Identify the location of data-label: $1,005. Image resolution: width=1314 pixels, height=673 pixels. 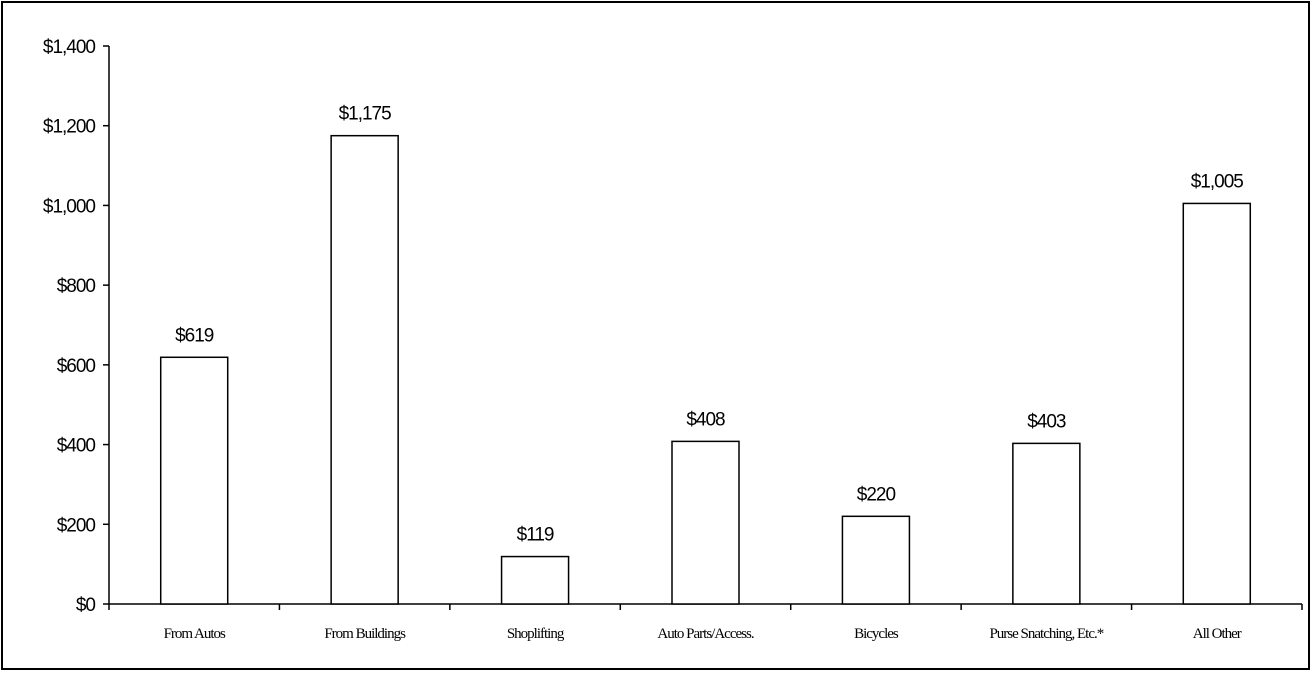
(1217, 181).